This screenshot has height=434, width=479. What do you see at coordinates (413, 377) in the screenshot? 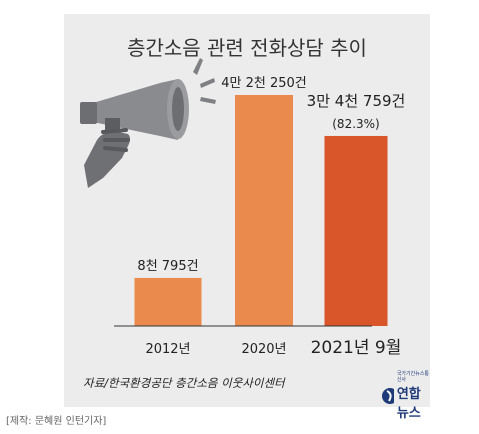
I see `logo-tagline: 국가기간뉴스통신사` at bounding box center [413, 377].